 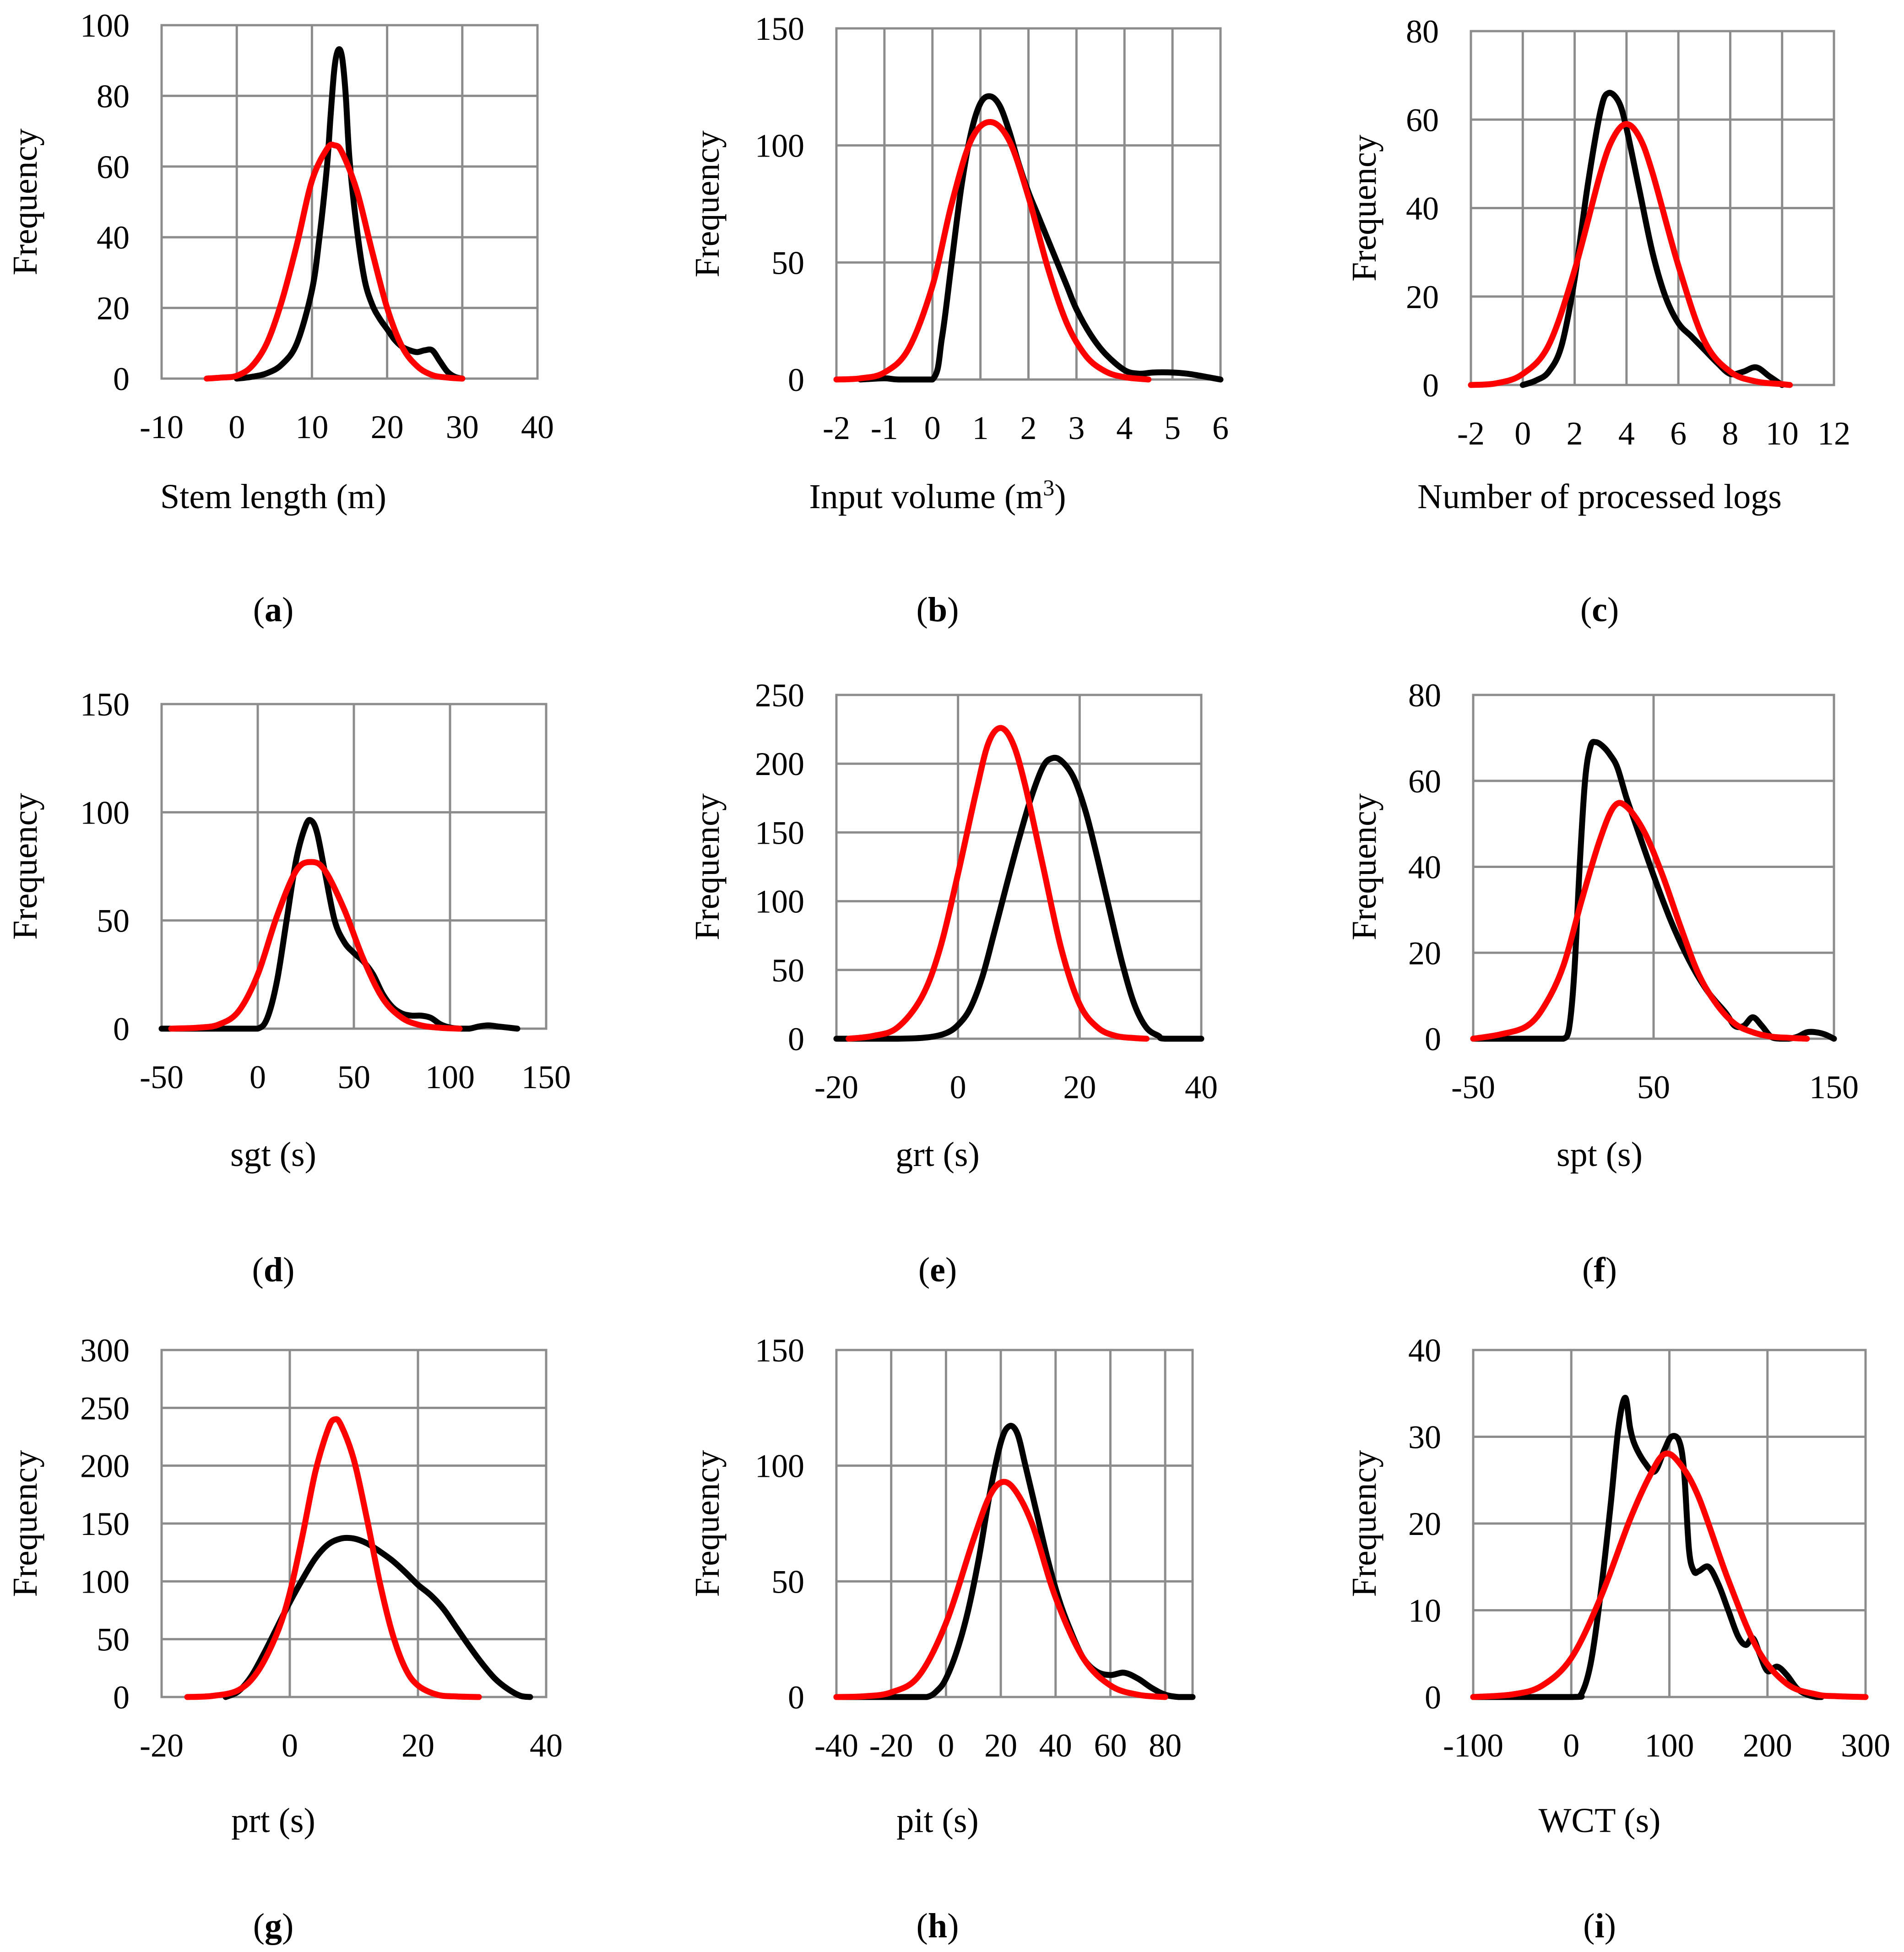 What do you see at coordinates (937, 495) in the screenshot?
I see `x-axis-label: Input volume (m3)` at bounding box center [937, 495].